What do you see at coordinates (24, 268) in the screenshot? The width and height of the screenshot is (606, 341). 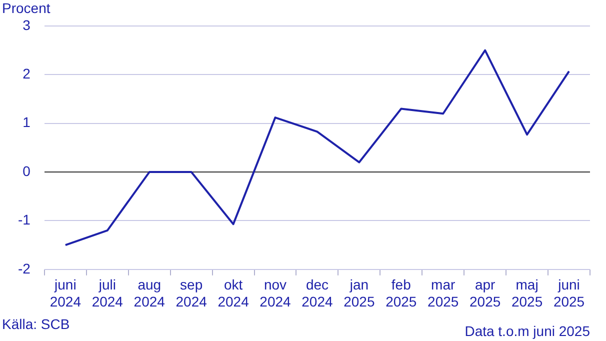 I see `y-tick-label: -2` at bounding box center [24, 268].